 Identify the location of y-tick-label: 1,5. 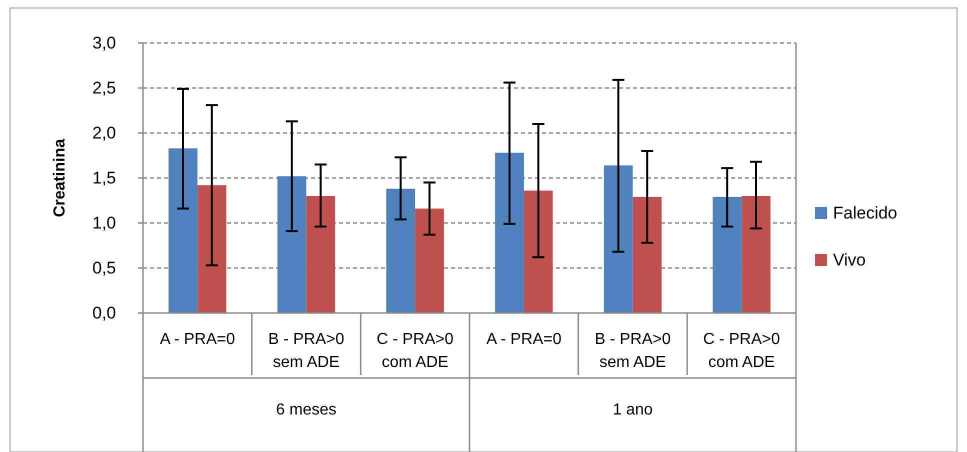
(104, 178).